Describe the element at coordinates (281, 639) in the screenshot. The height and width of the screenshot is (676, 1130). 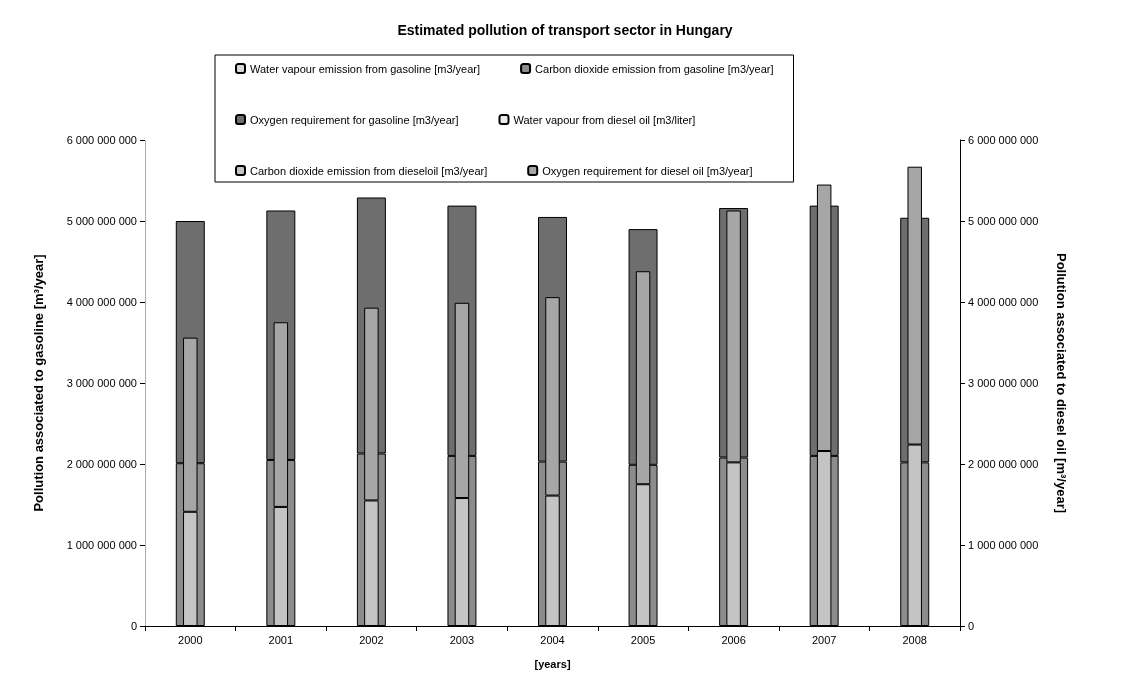
I see `x-tick-label: 2001` at that location.